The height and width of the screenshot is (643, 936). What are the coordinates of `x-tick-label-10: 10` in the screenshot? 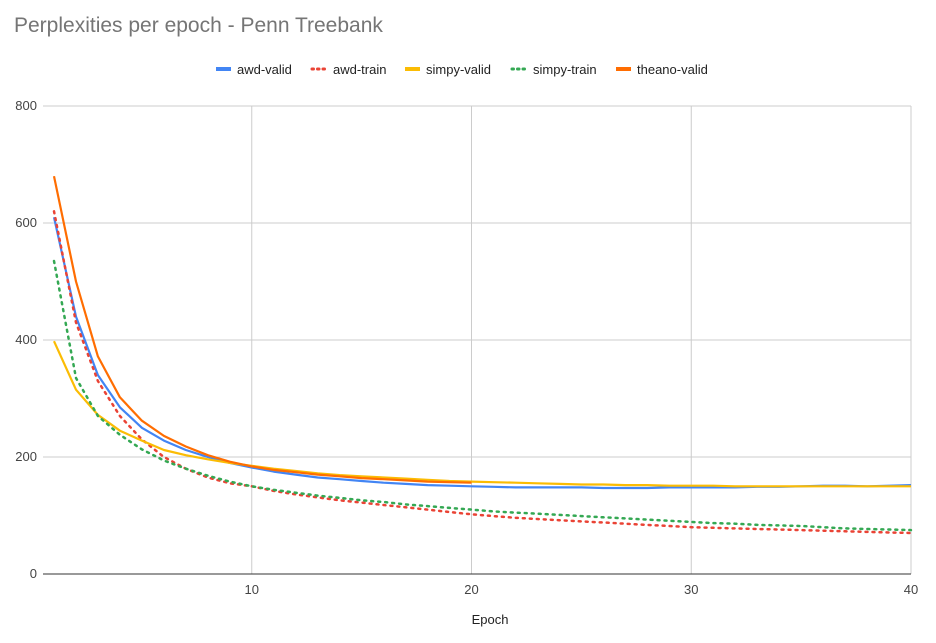 It's located at (252, 589).